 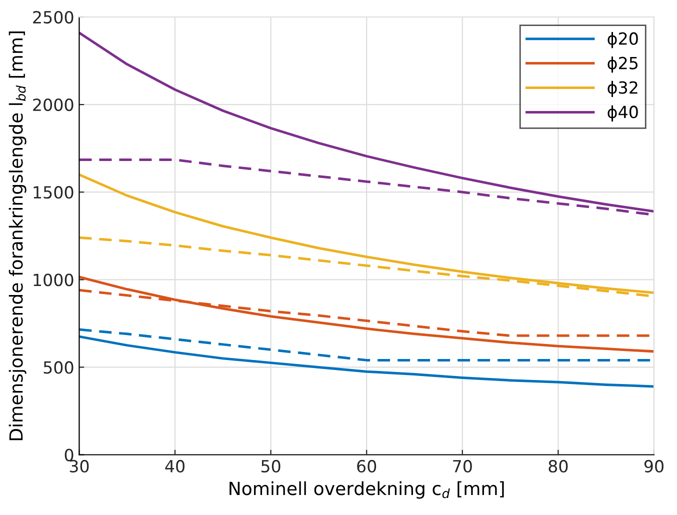 What do you see at coordinates (623, 113) in the screenshot?
I see `legend-label: ϕ40` at bounding box center [623, 113].